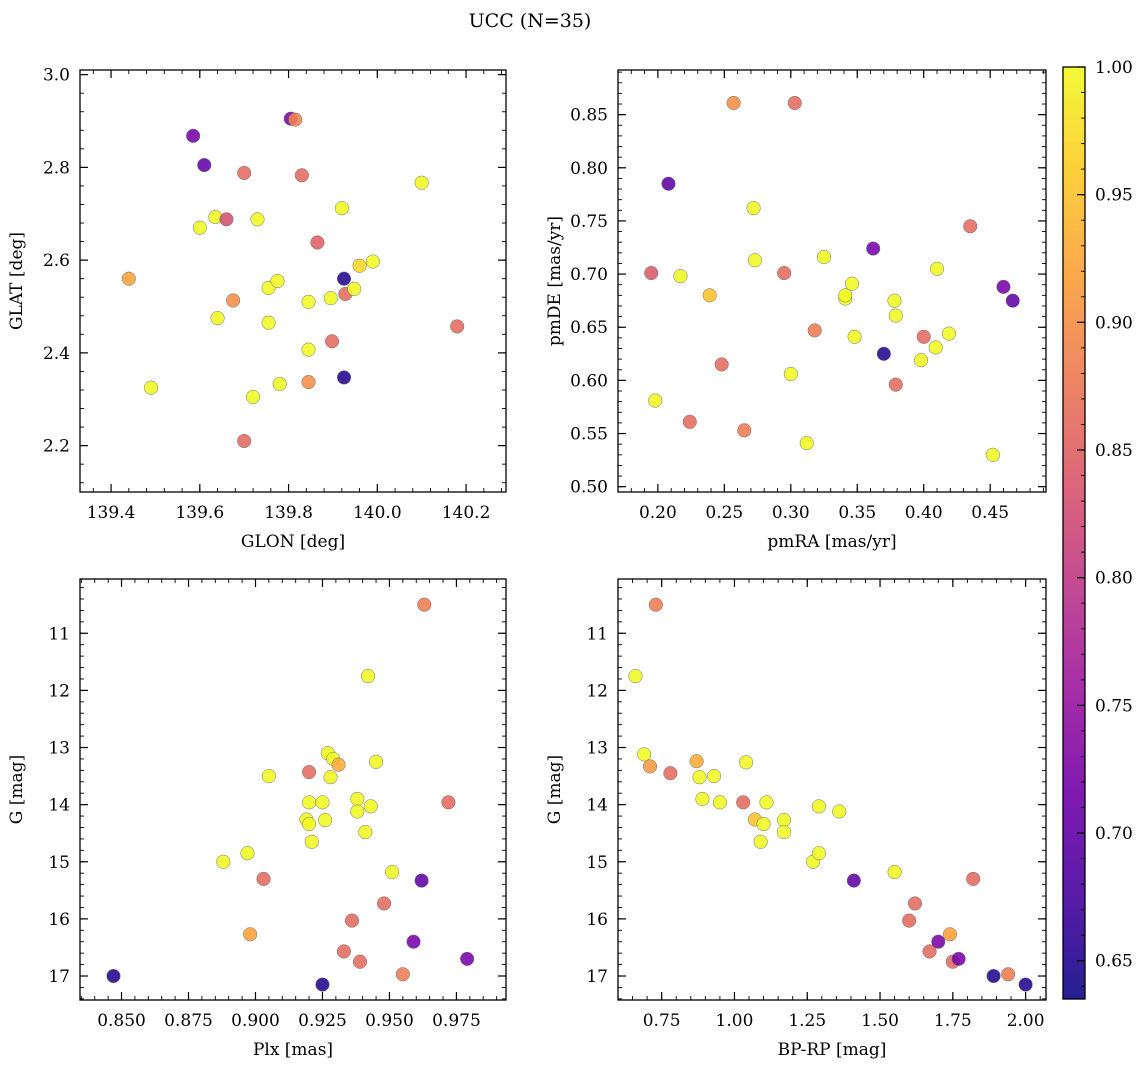 The width and height of the screenshot is (1148, 1067). I want to click on x-tick-label: 139.8, so click(288, 513).